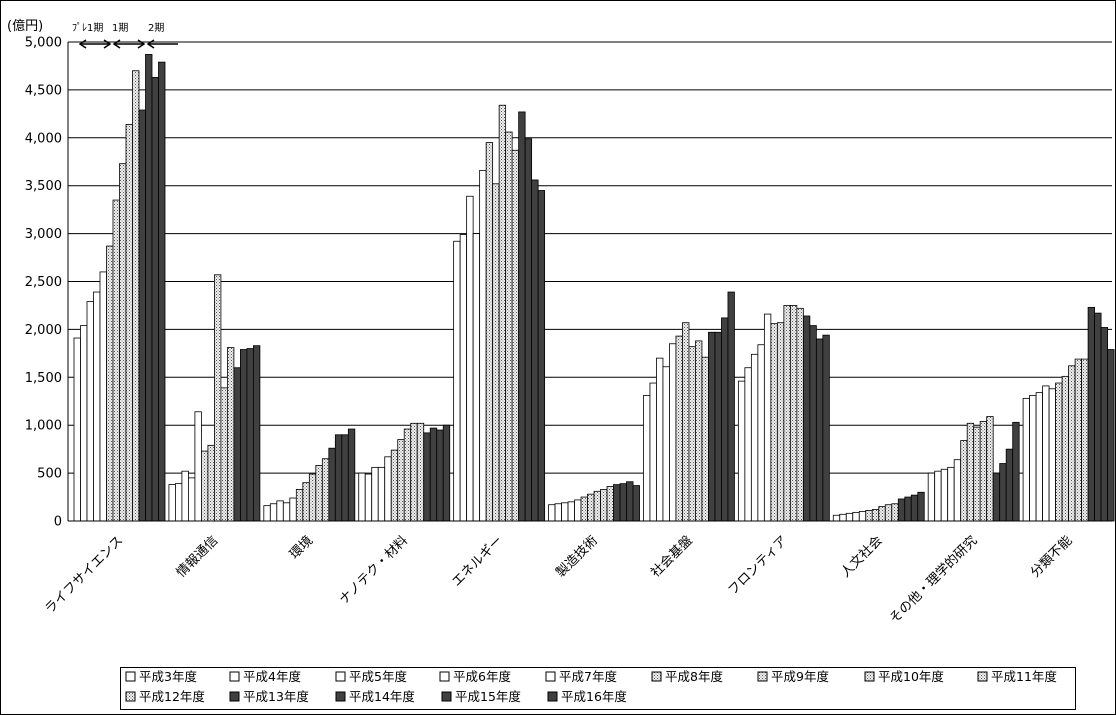 The height and width of the screenshot is (715, 1116). What do you see at coordinates (150, 44) in the screenshot?
I see `arrow-head-left` at bounding box center [150, 44].